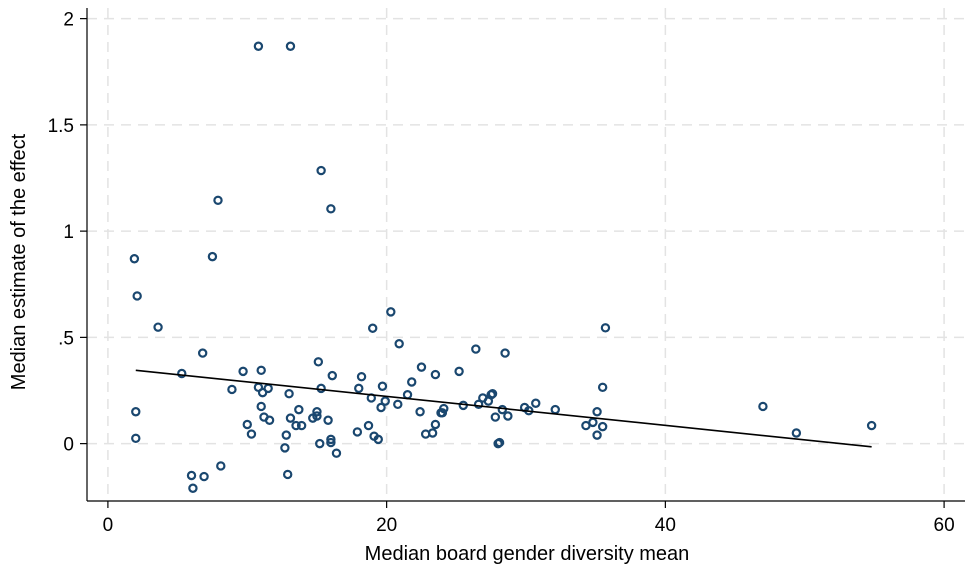 This screenshot has width=973, height=573. What do you see at coordinates (386, 525) in the screenshot?
I see `x-tick-label-1: 20` at bounding box center [386, 525].